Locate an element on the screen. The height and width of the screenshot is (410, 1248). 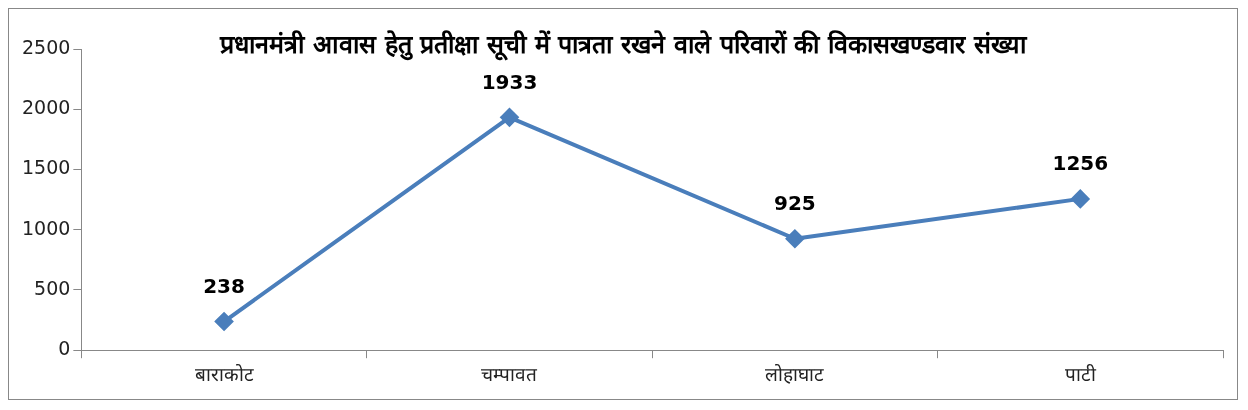
y-tick-label: 2500 is located at coordinates (46, 46).